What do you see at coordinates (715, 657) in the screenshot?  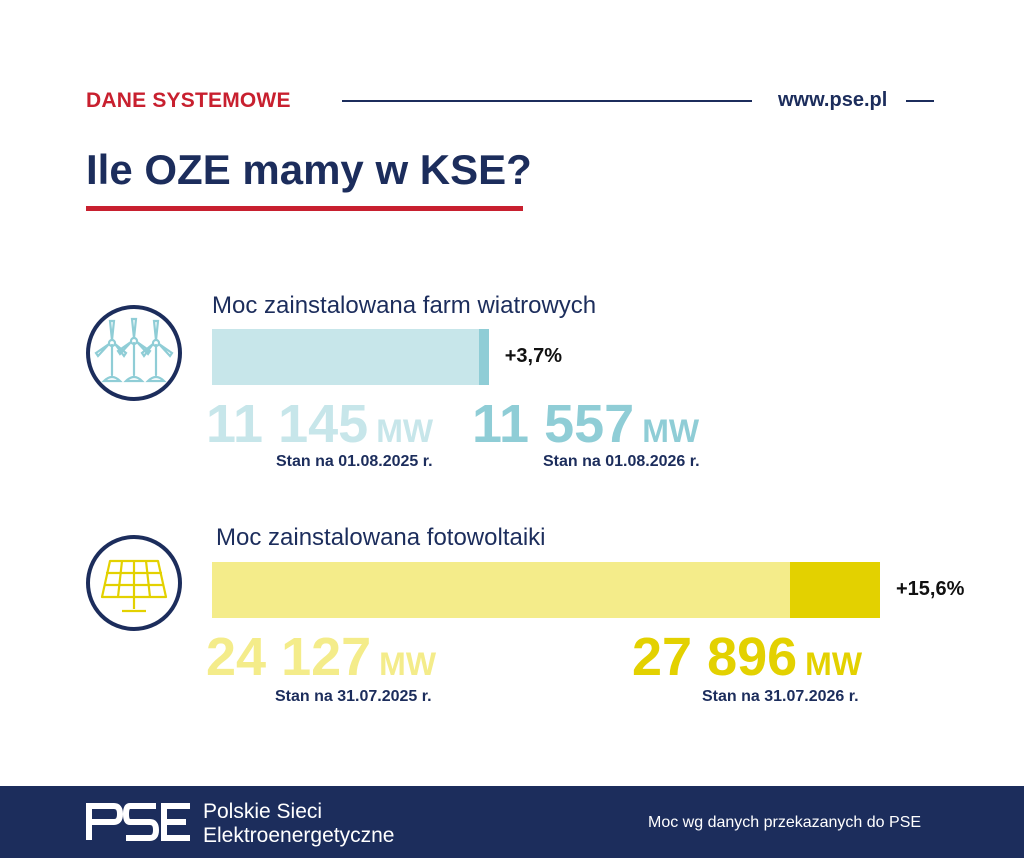 I see `solar-value-after-number: 27 896` at bounding box center [715, 657].